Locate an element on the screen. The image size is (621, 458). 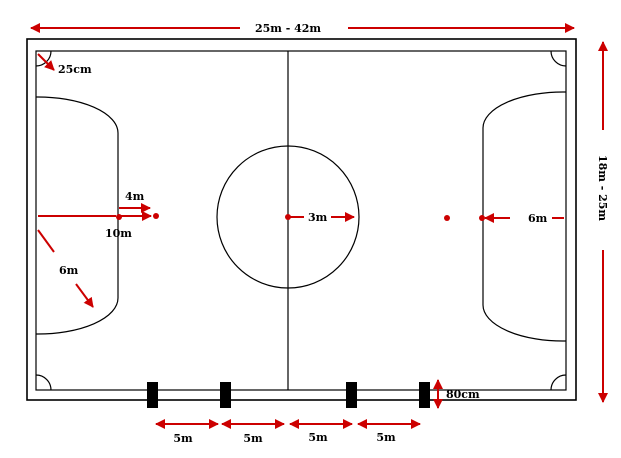
penalty-area-right is located at coordinates (524, 216).